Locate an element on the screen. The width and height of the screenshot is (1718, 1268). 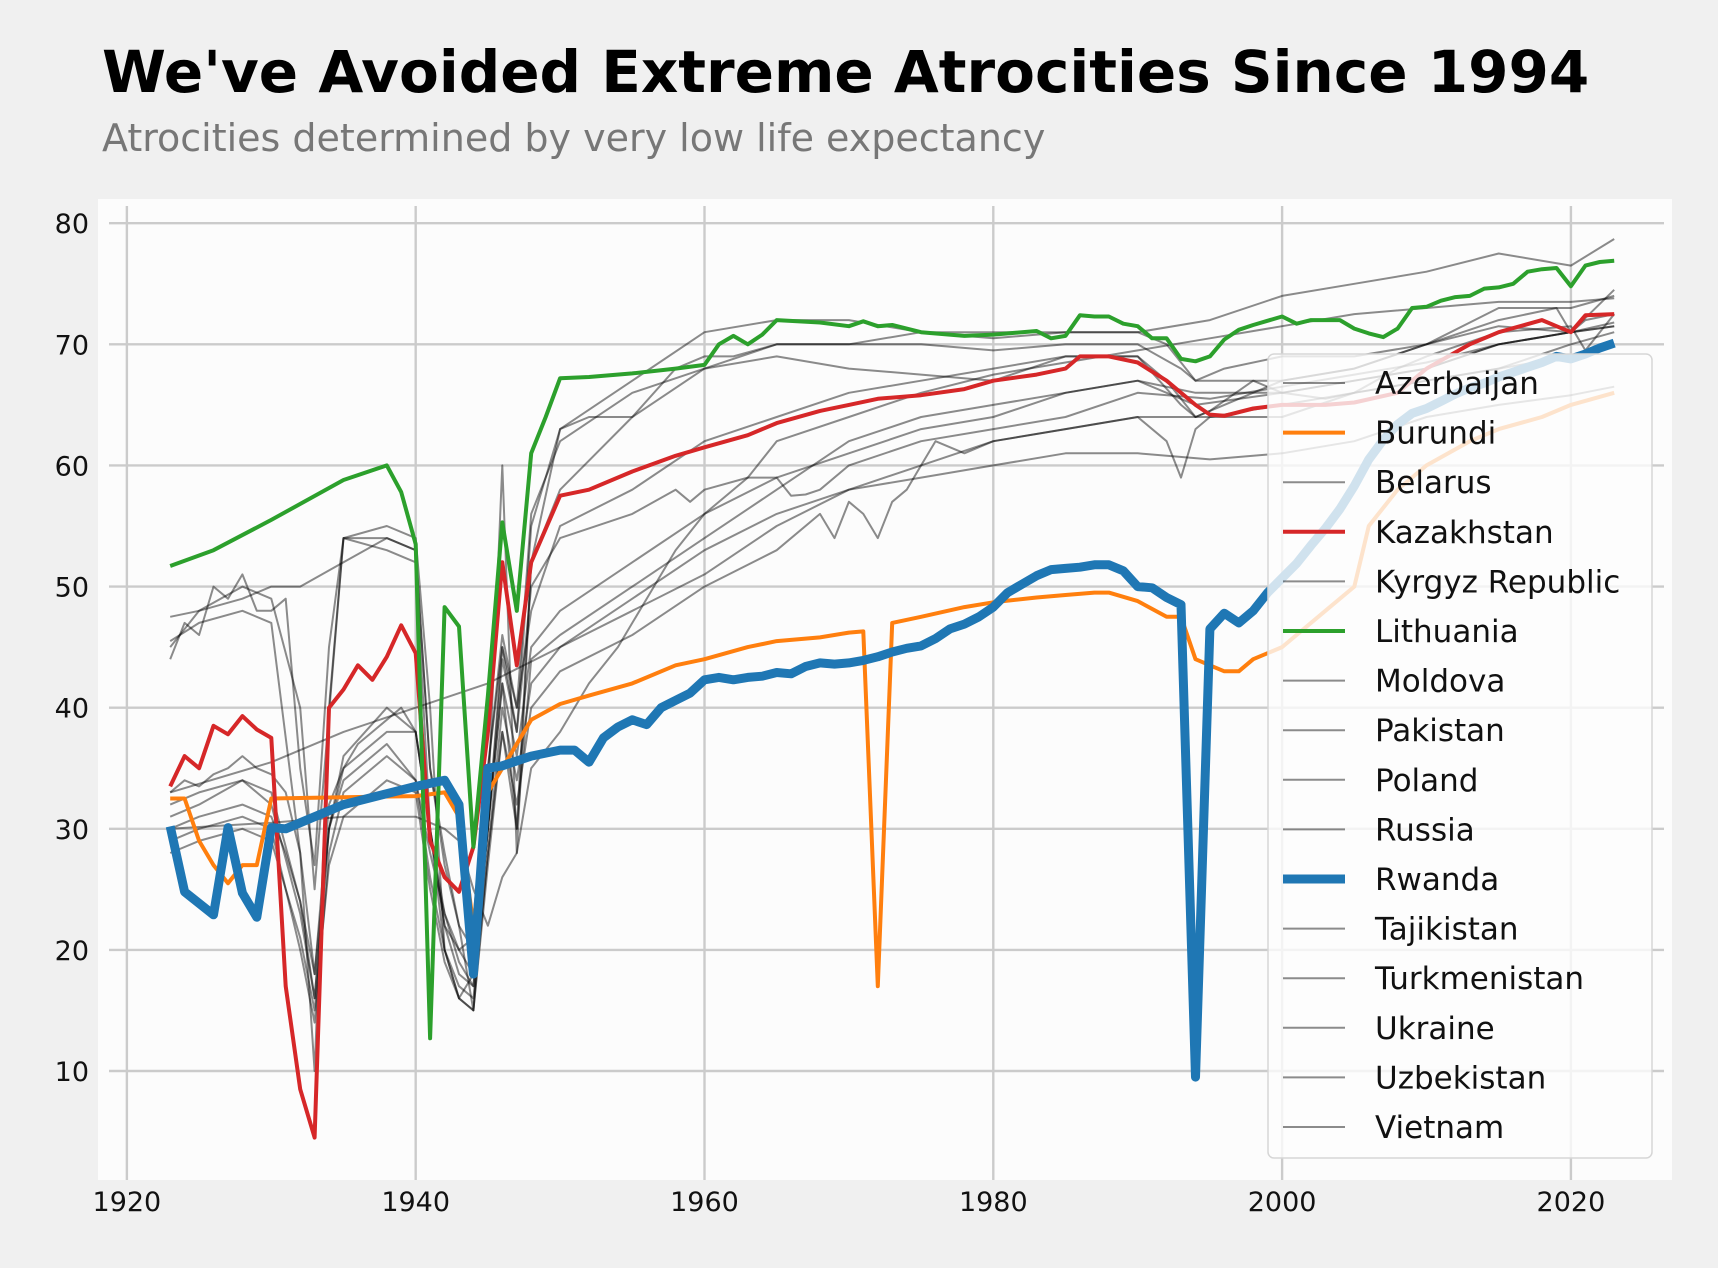
x-tick-label: 1920 is located at coordinates (127, 1202).